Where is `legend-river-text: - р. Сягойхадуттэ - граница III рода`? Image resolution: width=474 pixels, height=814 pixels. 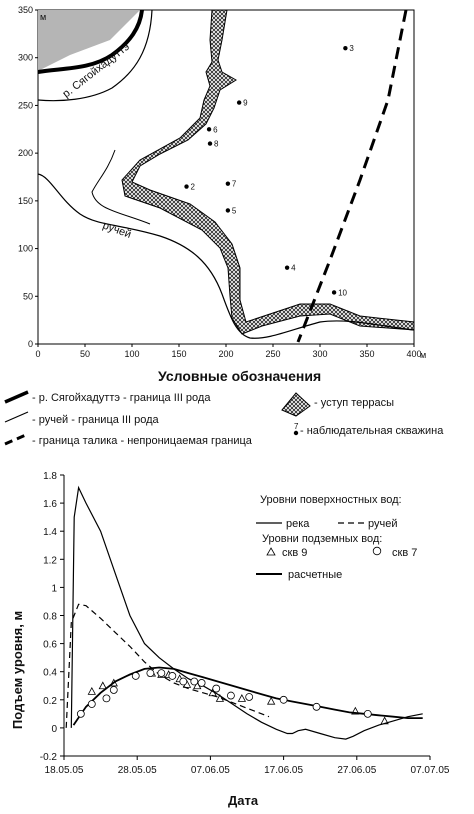 legend-river-text: - р. Сягойхадуттэ - граница III рода is located at coordinates (121, 398).